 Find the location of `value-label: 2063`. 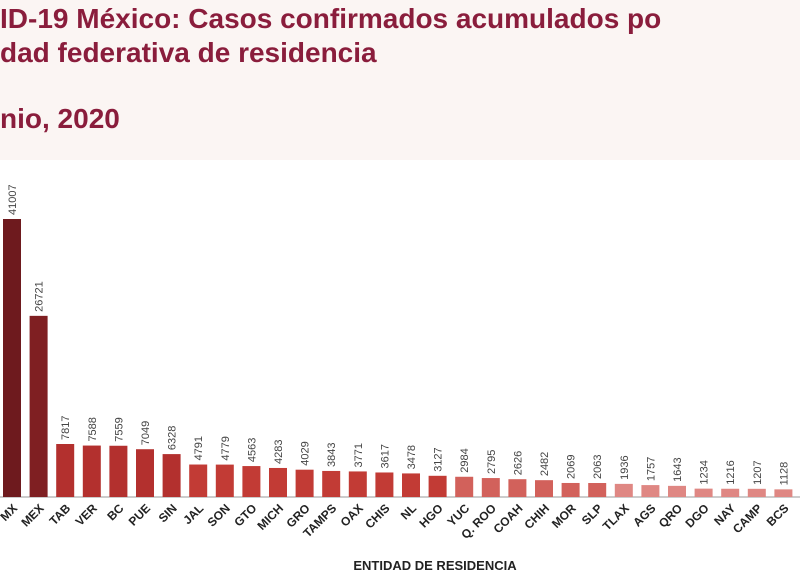

value-label: 2063 is located at coordinates (598, 467).